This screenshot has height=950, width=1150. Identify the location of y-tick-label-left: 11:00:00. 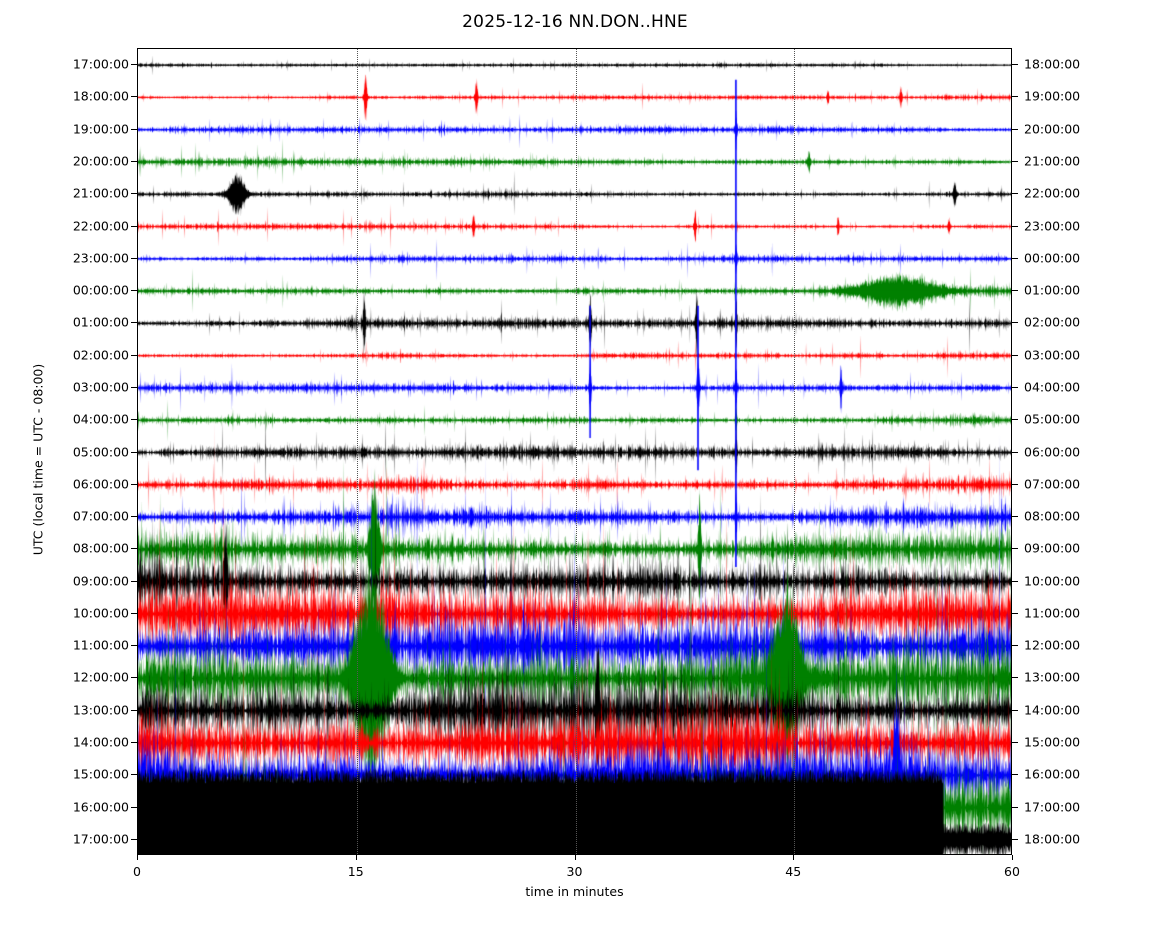
(100, 645).